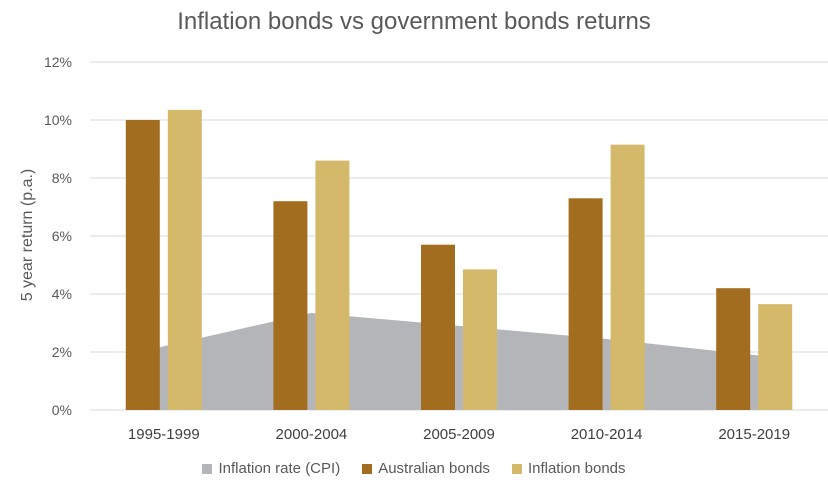 Image resolution: width=828 pixels, height=494 pixels. I want to click on legend-label: Inflation bonds, so click(576, 468).